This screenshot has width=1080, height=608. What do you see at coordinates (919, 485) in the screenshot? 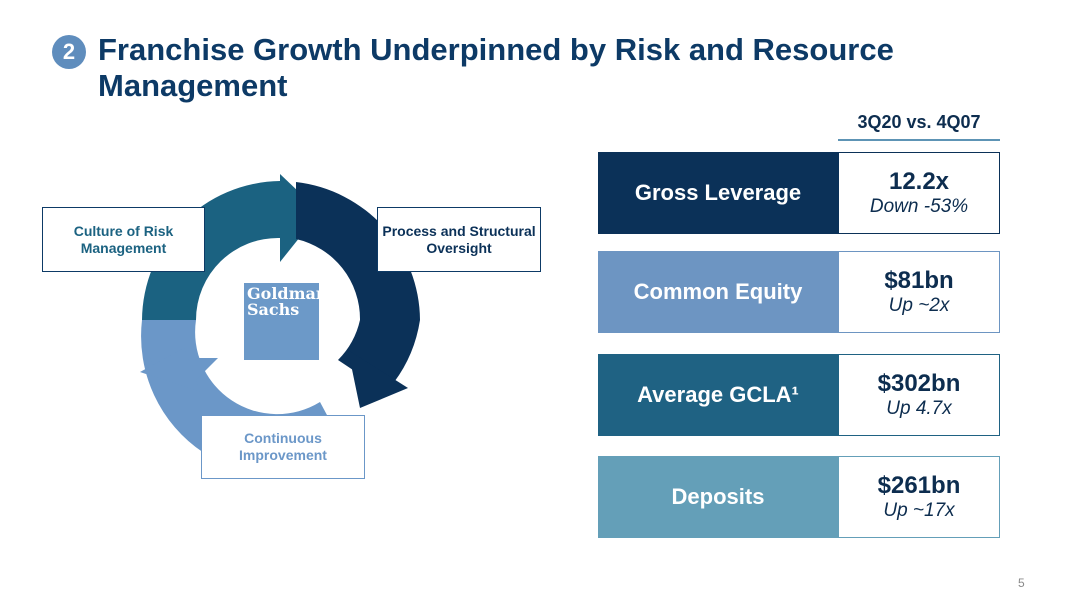
I see `metric-value: $261bn` at bounding box center [919, 485].